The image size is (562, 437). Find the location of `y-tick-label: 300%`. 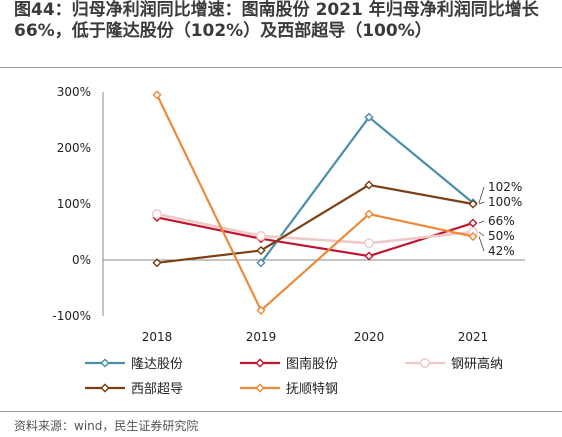

y-tick-label: 300% is located at coordinates (74, 92).